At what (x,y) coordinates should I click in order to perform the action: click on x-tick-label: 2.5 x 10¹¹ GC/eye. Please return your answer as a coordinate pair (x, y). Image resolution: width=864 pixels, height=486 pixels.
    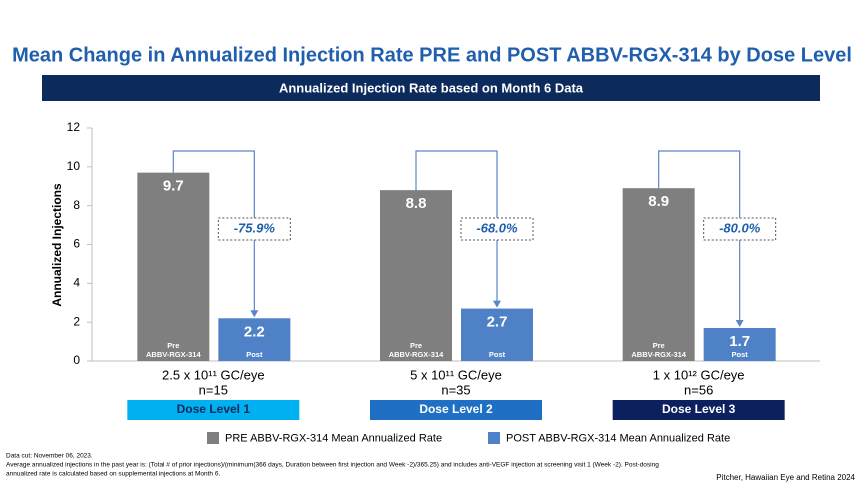
    Looking at the image, I should click on (213, 374).